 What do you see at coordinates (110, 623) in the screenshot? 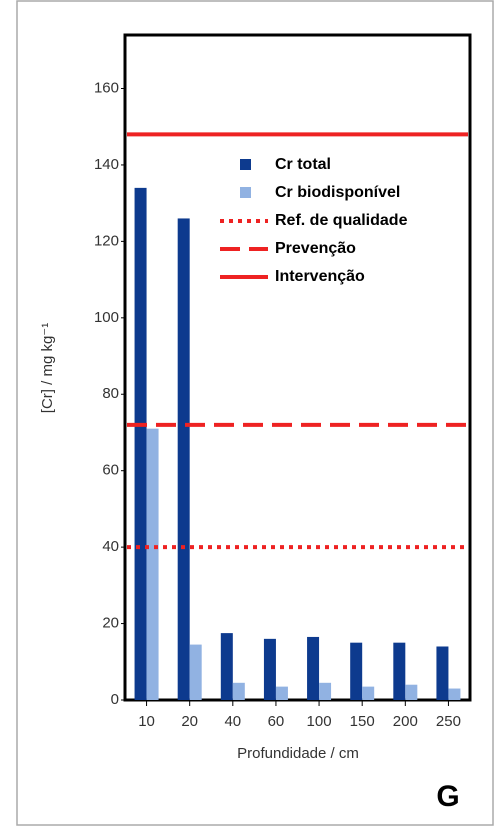
I see `y-tick-label: 20` at bounding box center [110, 623].